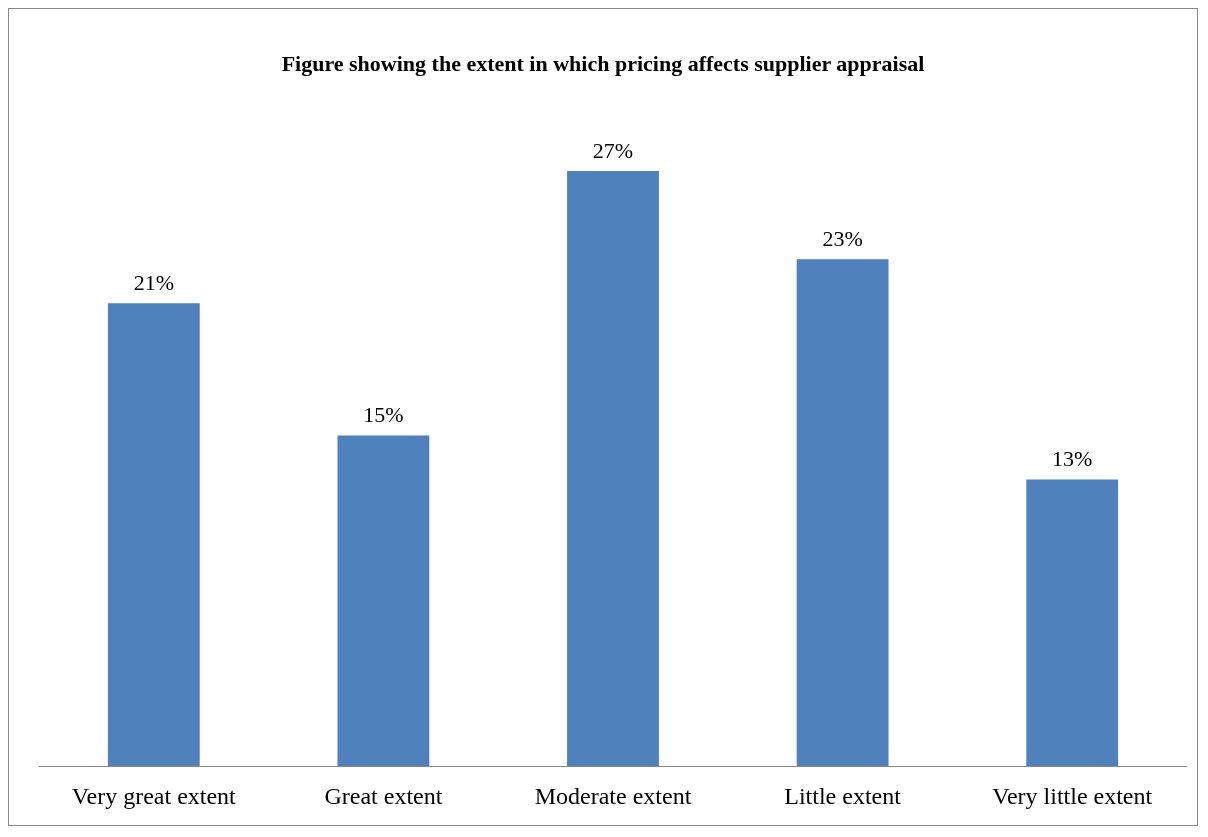 This screenshot has height=837, width=1208. Describe the element at coordinates (1072, 459) in the screenshot. I see `data-label: 13%` at that location.